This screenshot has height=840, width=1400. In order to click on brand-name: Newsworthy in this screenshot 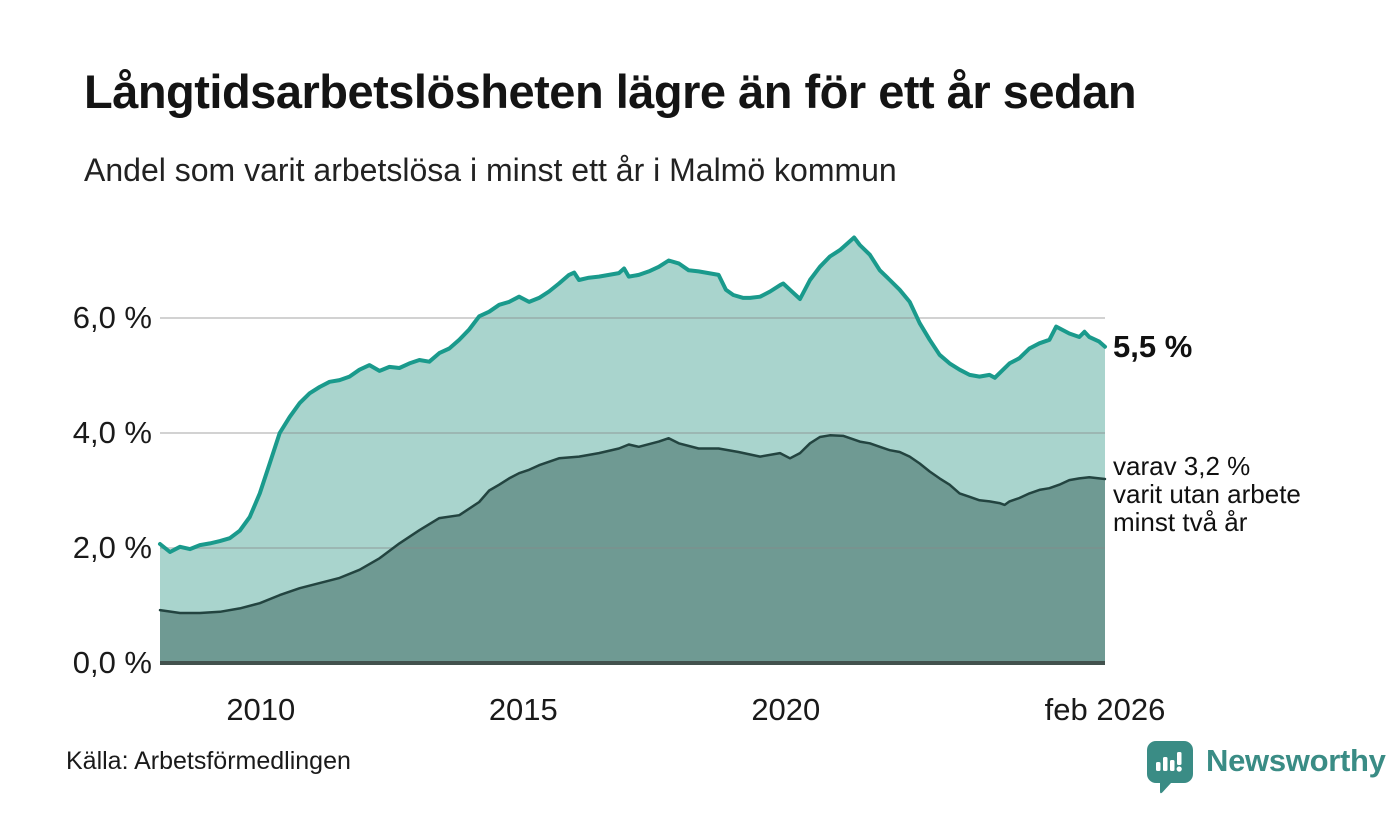, I will do `click(1296, 760)`.